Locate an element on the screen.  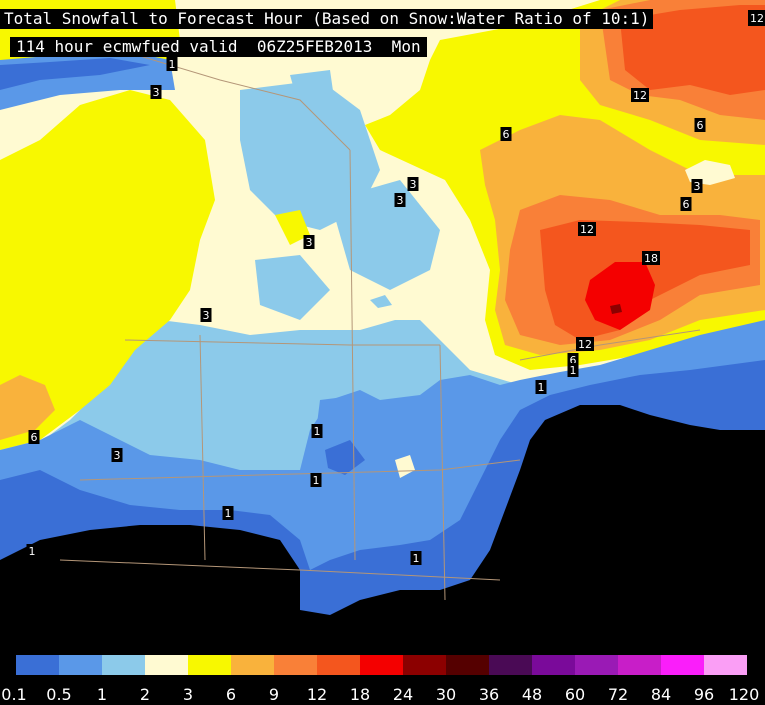
corner-label-box is located at coordinates (756, 18).